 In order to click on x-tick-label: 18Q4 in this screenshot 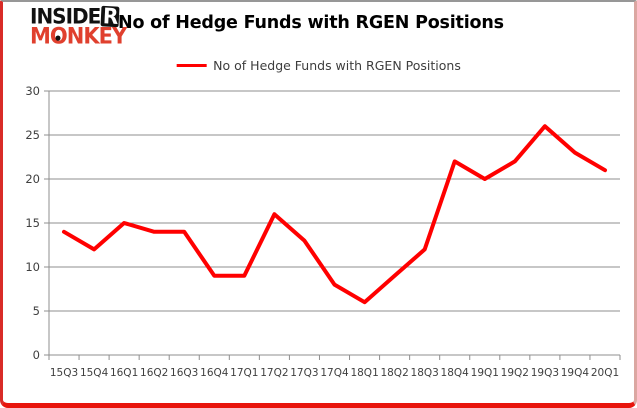, I will do `click(455, 373)`.